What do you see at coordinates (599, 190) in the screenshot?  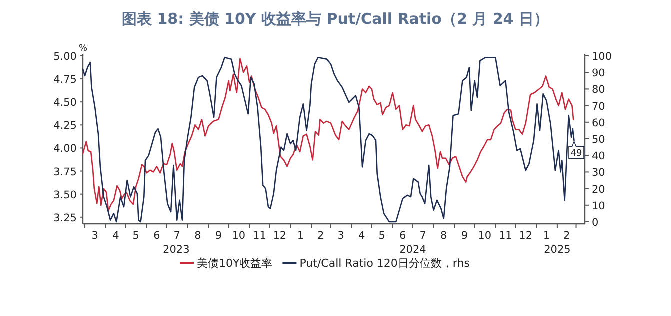 I see `y2-tick-label: 20` at bounding box center [599, 190].